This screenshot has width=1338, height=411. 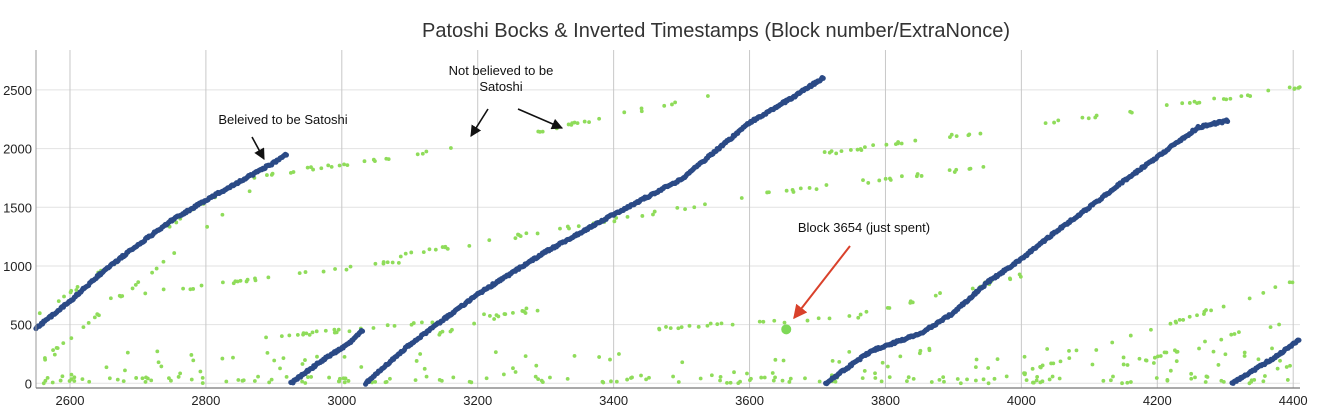 I want to click on block-3654-point, so click(x=786, y=329).